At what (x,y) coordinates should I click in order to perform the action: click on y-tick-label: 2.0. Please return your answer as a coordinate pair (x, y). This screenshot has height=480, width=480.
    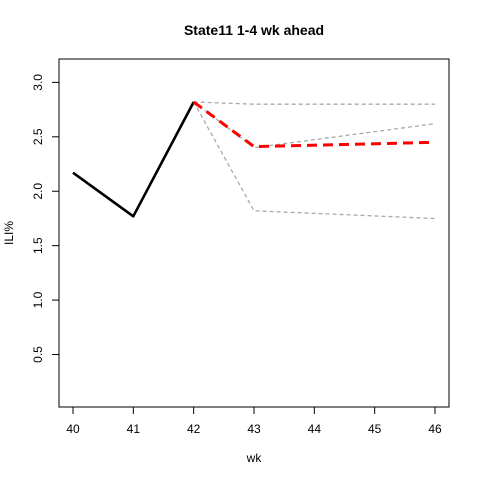
    Looking at the image, I should click on (38, 191).